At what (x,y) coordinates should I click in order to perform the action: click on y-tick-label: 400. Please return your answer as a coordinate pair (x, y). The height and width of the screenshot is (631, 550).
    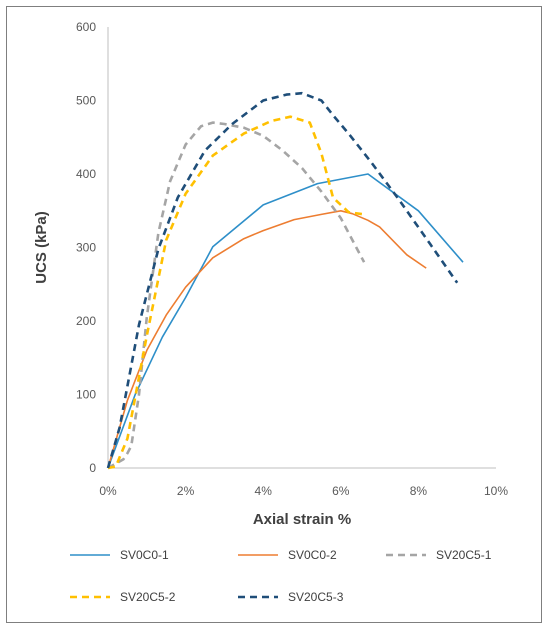
    Looking at the image, I should click on (86, 174).